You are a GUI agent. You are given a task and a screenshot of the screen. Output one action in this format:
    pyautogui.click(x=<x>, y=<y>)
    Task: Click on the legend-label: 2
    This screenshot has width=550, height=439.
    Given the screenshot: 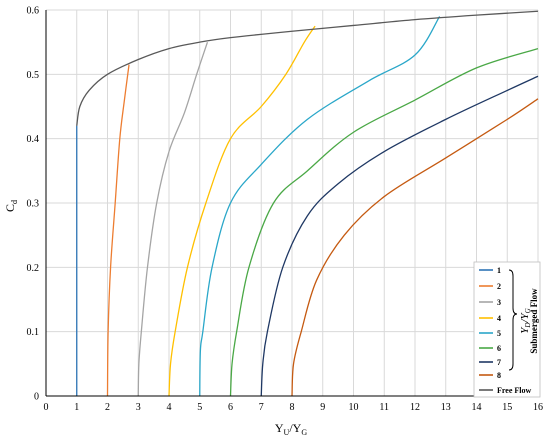 What is the action you would take?
    pyautogui.click(x=499, y=286)
    